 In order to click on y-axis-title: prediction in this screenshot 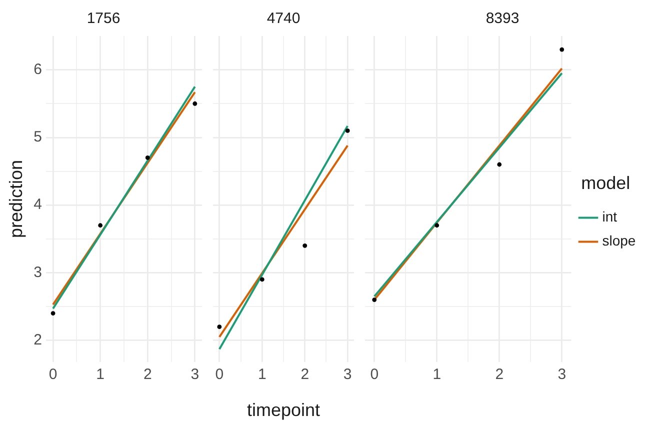, I will do `click(16, 199)`.